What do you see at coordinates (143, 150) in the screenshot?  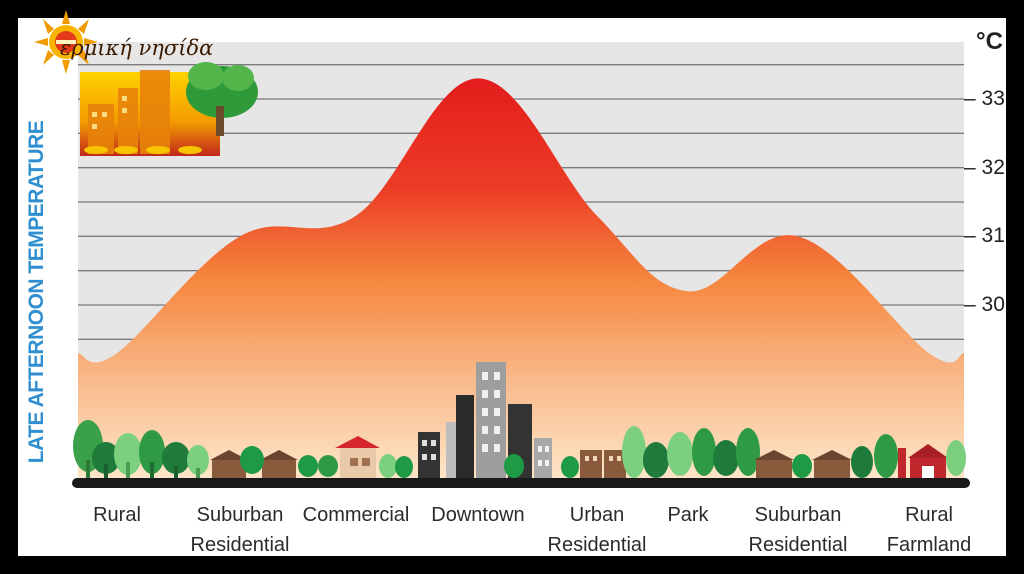 I see `car-icon` at bounding box center [143, 150].